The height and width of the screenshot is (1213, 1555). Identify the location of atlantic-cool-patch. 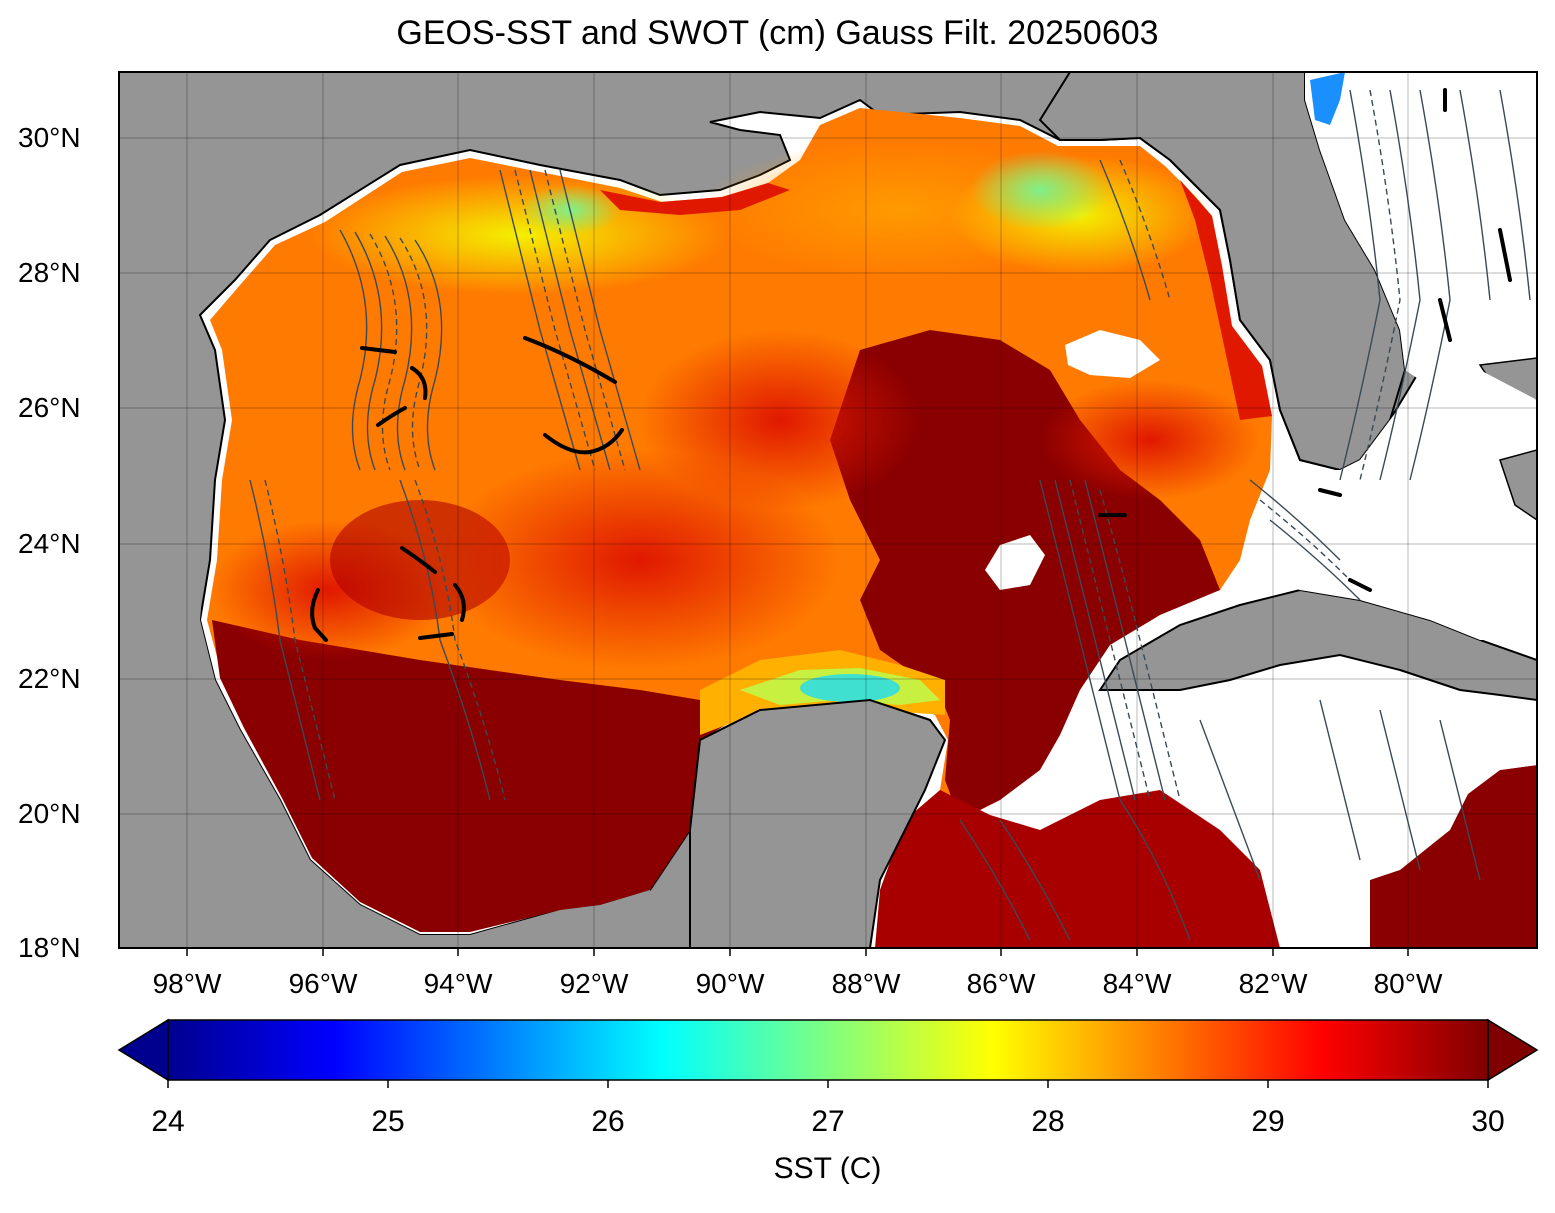
(1327, 98).